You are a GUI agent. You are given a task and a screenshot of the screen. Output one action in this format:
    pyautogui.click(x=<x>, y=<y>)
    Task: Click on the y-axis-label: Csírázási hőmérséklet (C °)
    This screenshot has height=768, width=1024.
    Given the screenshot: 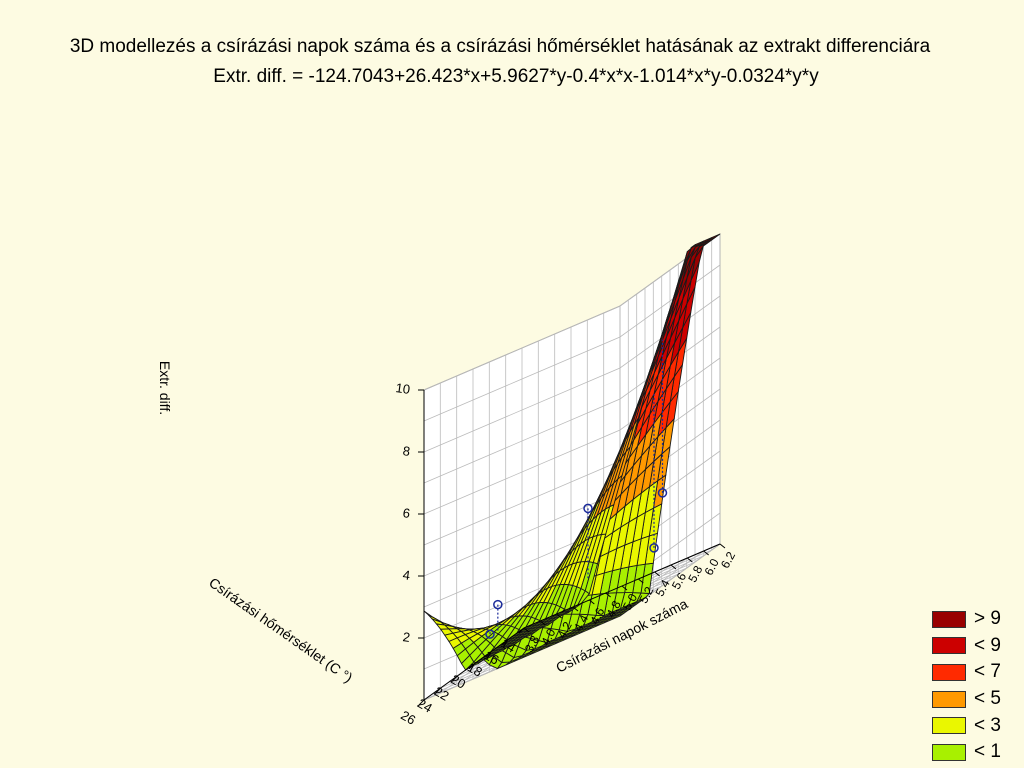 What is the action you would take?
    pyautogui.click(x=281, y=629)
    